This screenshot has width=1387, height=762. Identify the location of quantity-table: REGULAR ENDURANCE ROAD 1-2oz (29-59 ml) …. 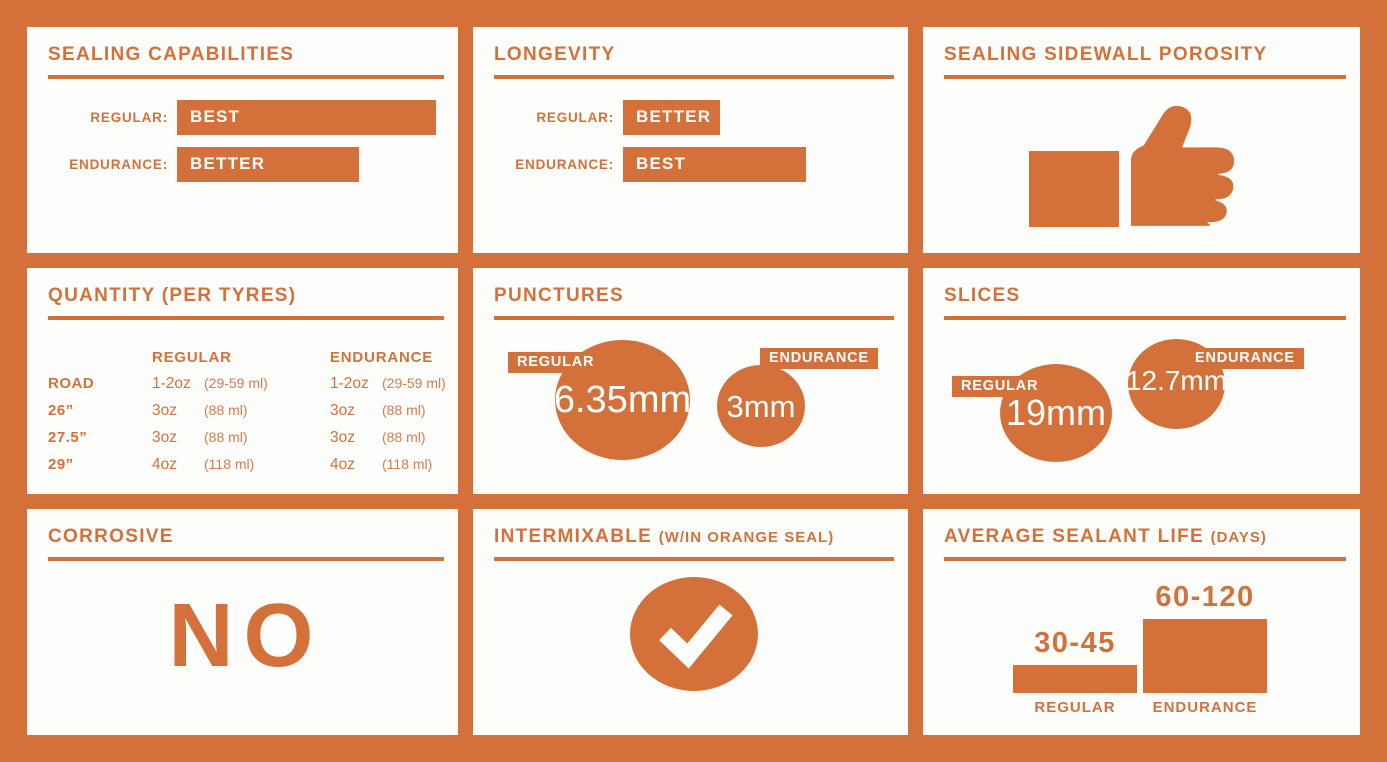
(247, 411).